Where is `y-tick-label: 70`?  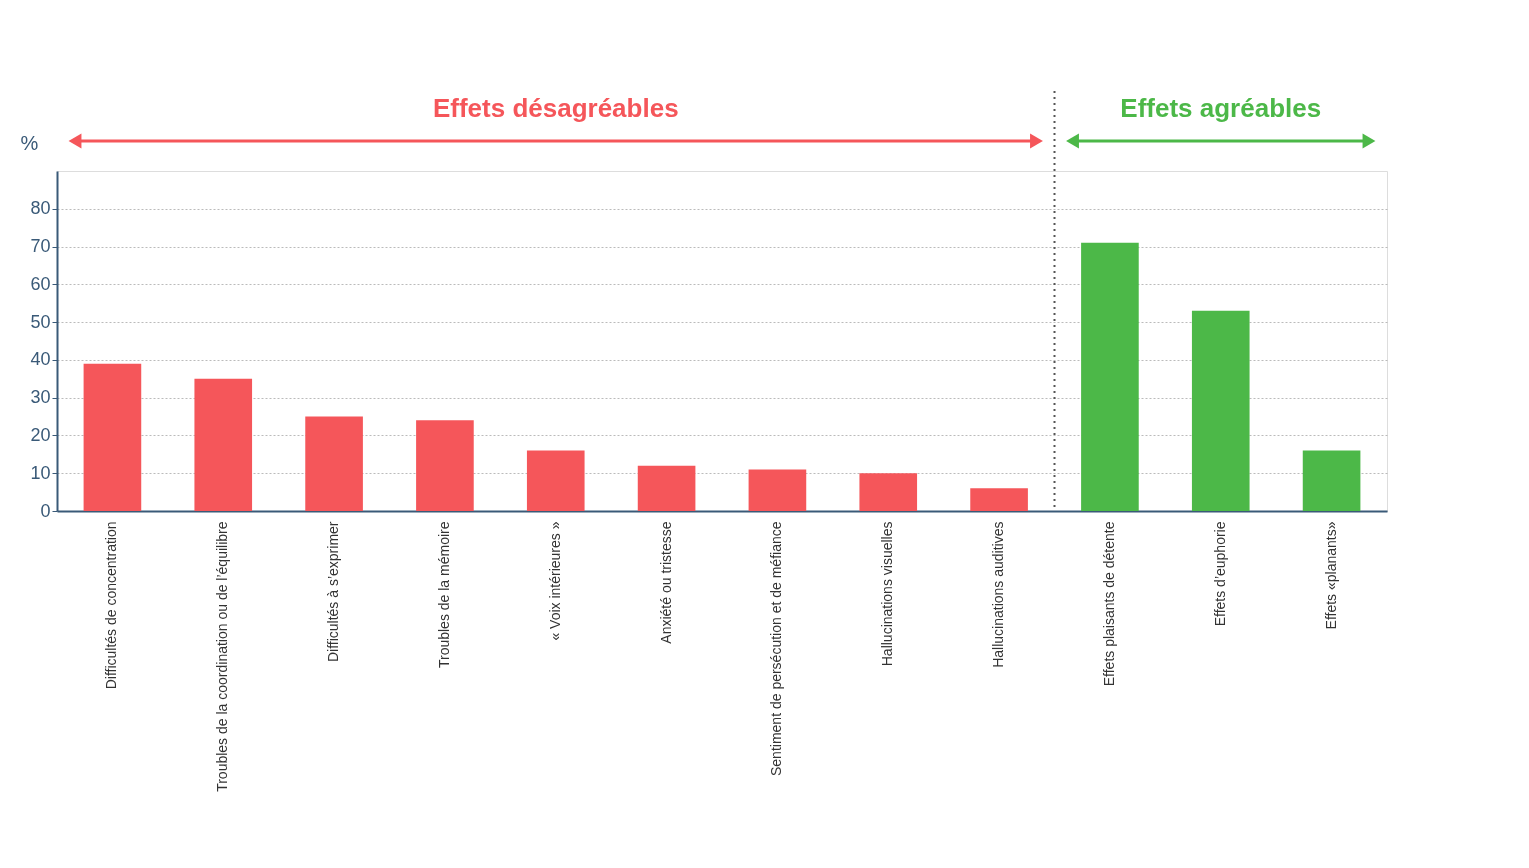 y-tick-label: 70 is located at coordinates (40, 246).